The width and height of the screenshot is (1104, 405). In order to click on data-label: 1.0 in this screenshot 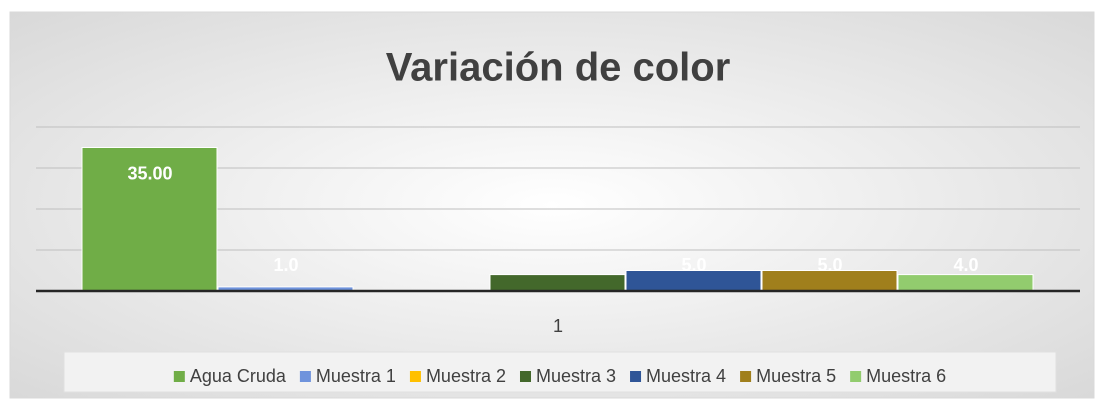, I will do `click(285, 265)`.